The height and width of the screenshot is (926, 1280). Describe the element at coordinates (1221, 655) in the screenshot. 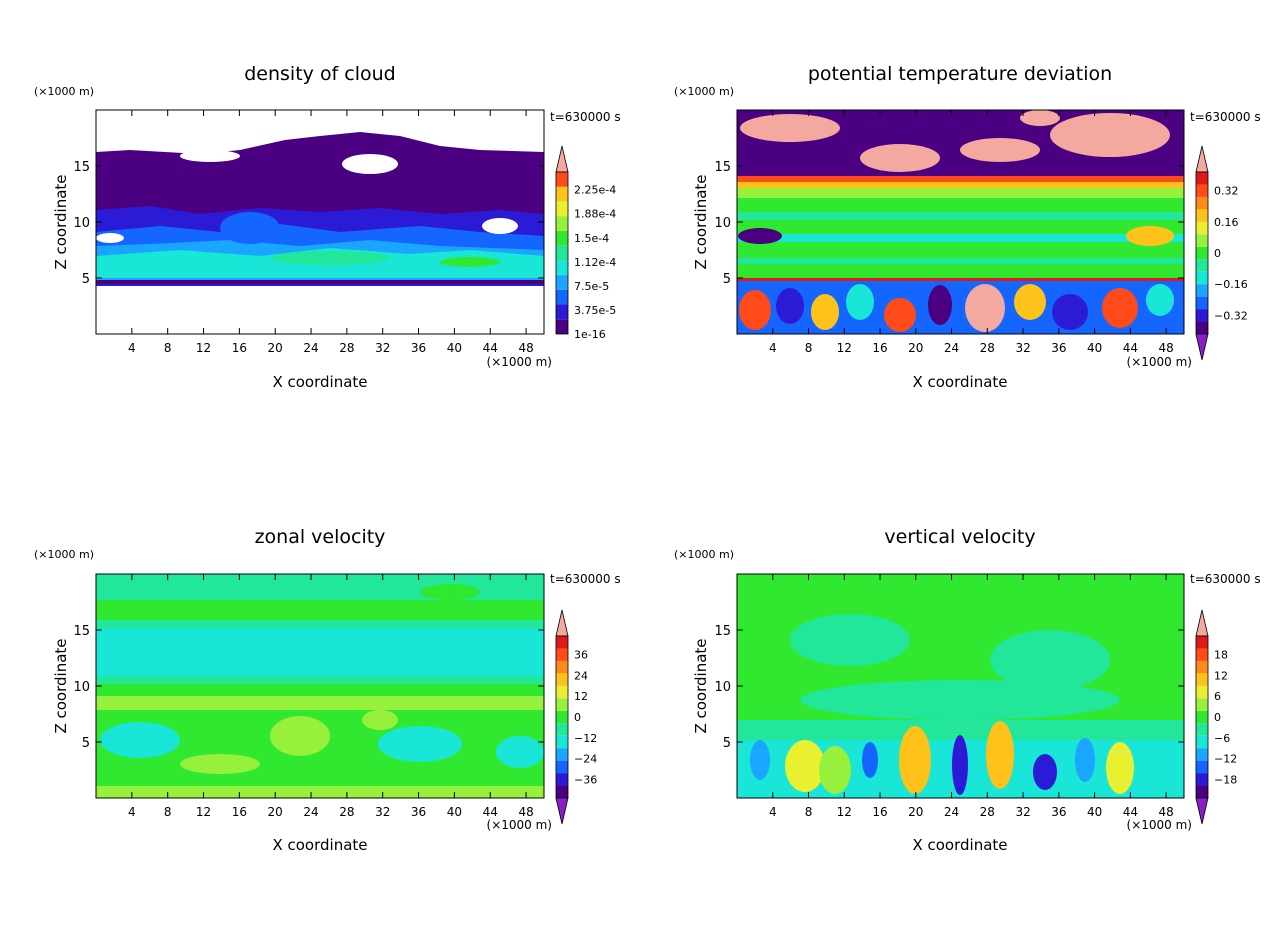

I see `colorbar-label: 18` at that location.